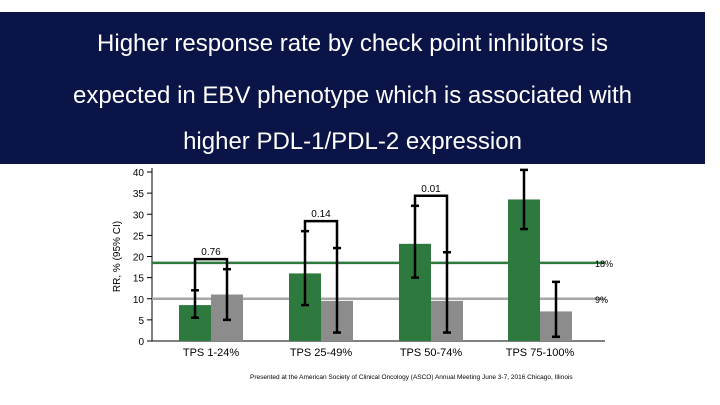  What do you see at coordinates (139, 173) in the screenshot?
I see `y-tick-label: 40` at bounding box center [139, 173].